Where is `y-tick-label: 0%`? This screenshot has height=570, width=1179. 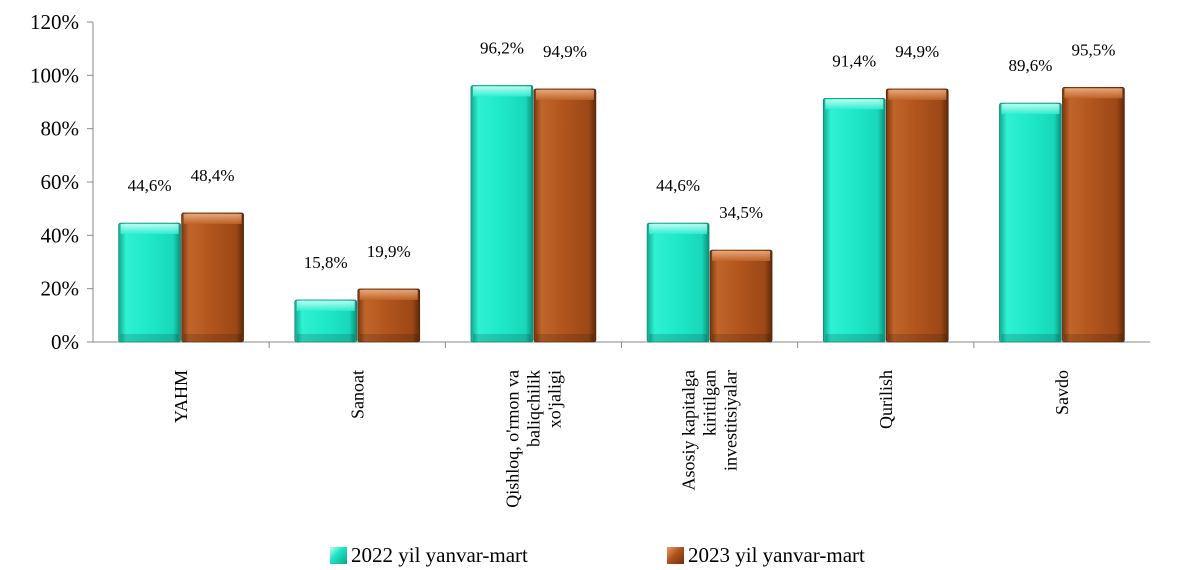 y-tick-label: 0% is located at coordinates (65, 342).